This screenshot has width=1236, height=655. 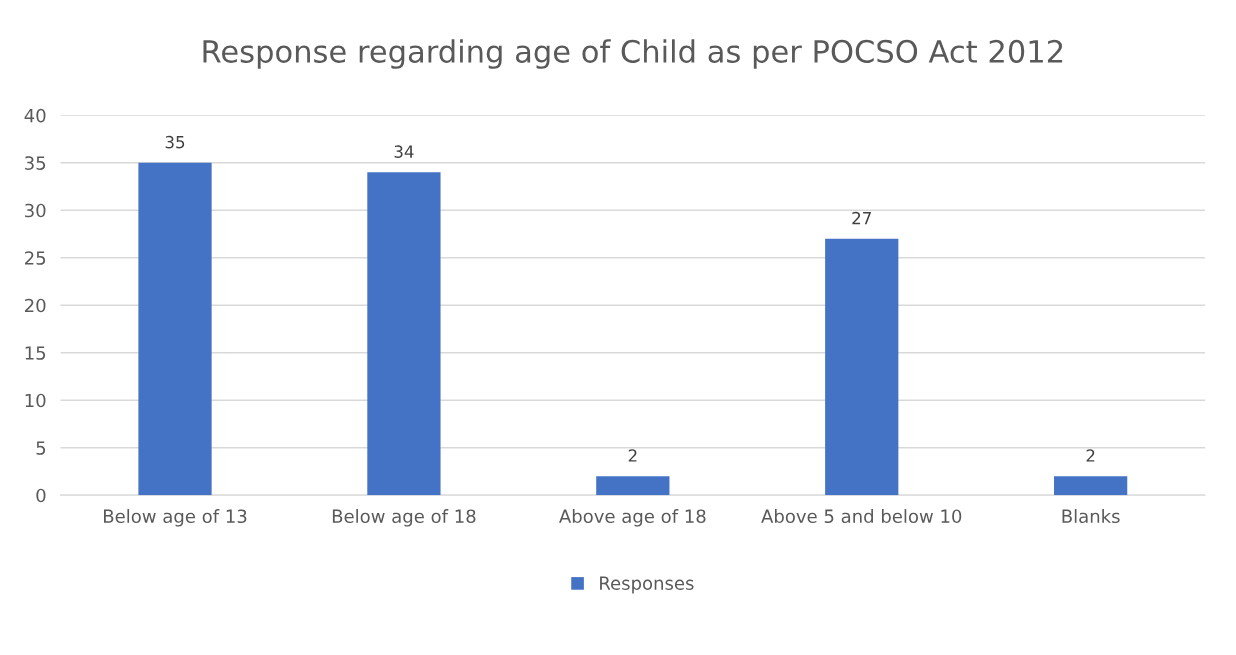 I want to click on y-tick-label: 25, so click(x=35, y=258).